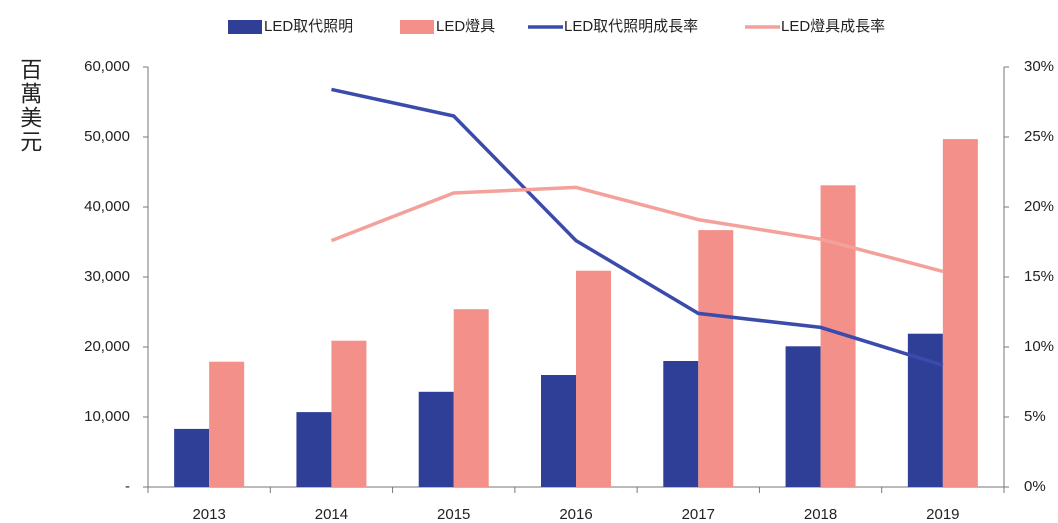 The image size is (1058, 523). What do you see at coordinates (631, 26) in the screenshot?
I see `legend-label: LED取代照明成長率` at bounding box center [631, 26].